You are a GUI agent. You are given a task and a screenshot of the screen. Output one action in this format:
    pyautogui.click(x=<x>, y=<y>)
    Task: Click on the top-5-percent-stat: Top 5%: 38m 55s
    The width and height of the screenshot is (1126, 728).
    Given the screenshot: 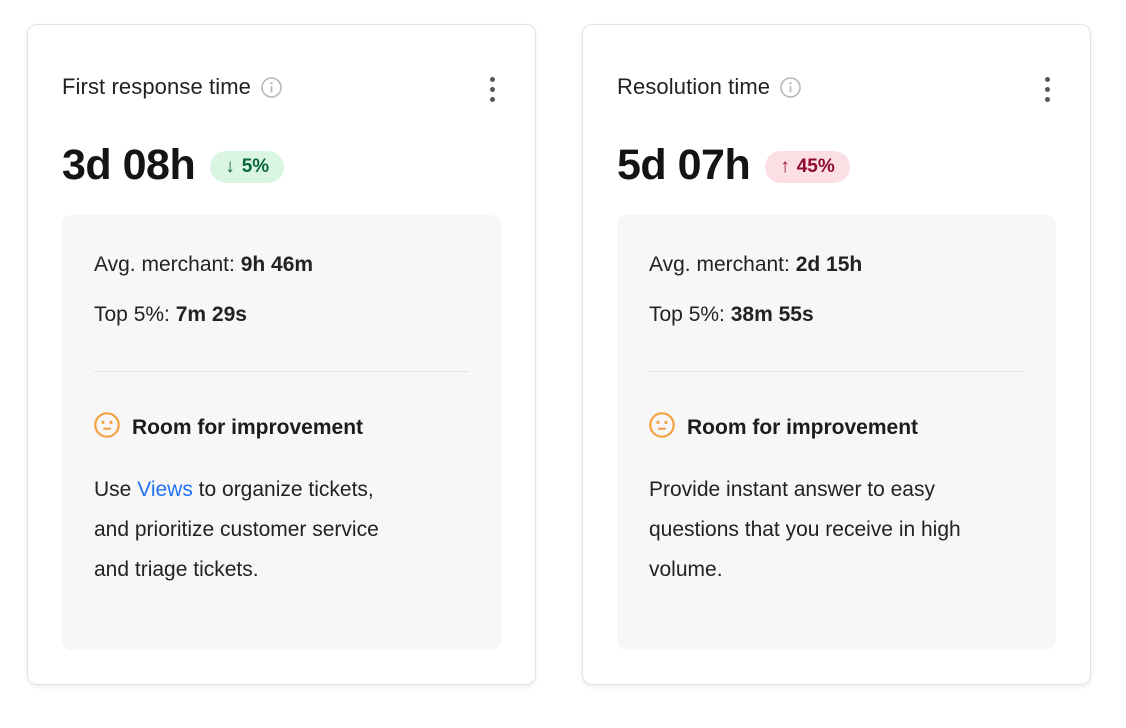 What is the action you would take?
    pyautogui.click(x=836, y=315)
    